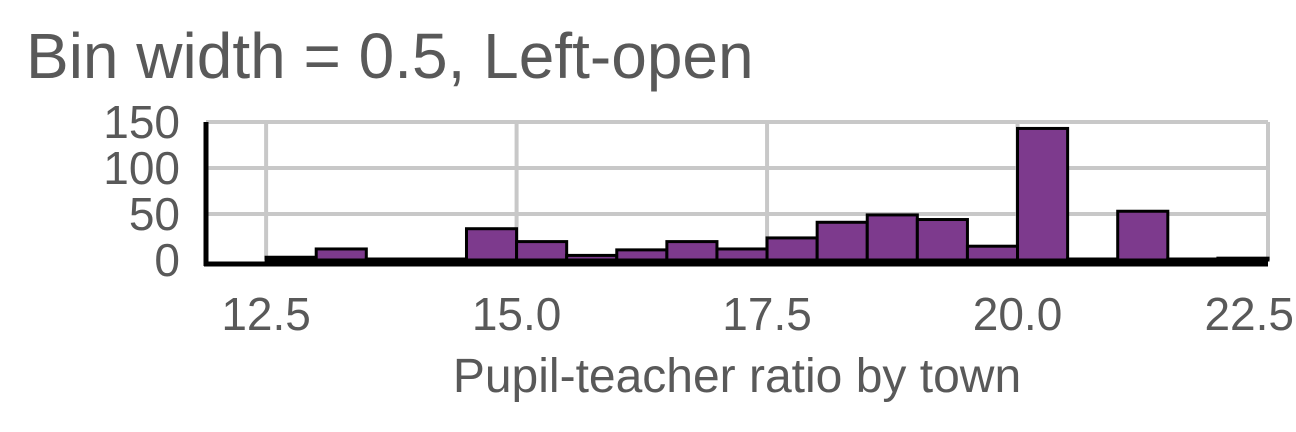 This screenshot has width=1296, height=432. Describe the element at coordinates (517, 314) in the screenshot. I see `x-tick-label: 15.0` at that location.